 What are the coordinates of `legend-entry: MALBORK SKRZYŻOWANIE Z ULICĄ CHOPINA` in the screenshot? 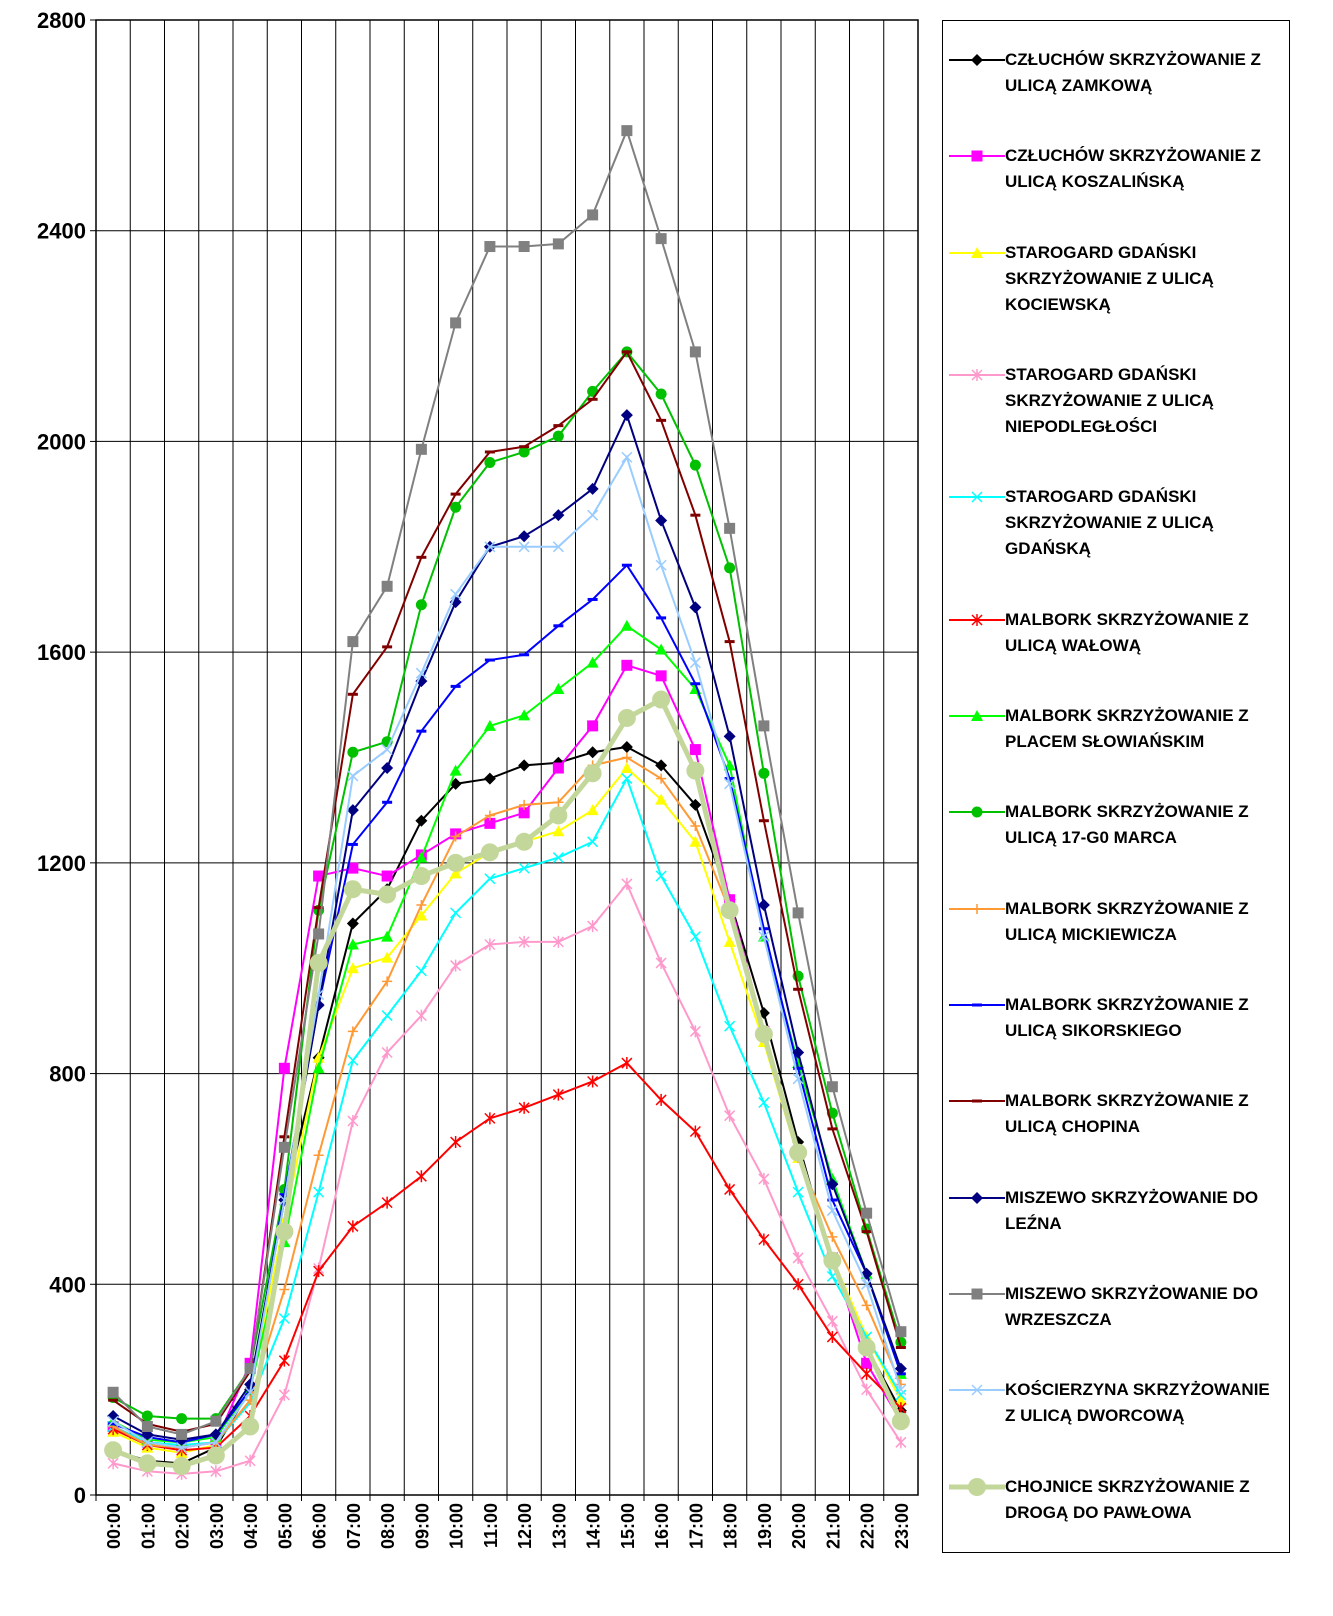 It's located at (1116, 1114).